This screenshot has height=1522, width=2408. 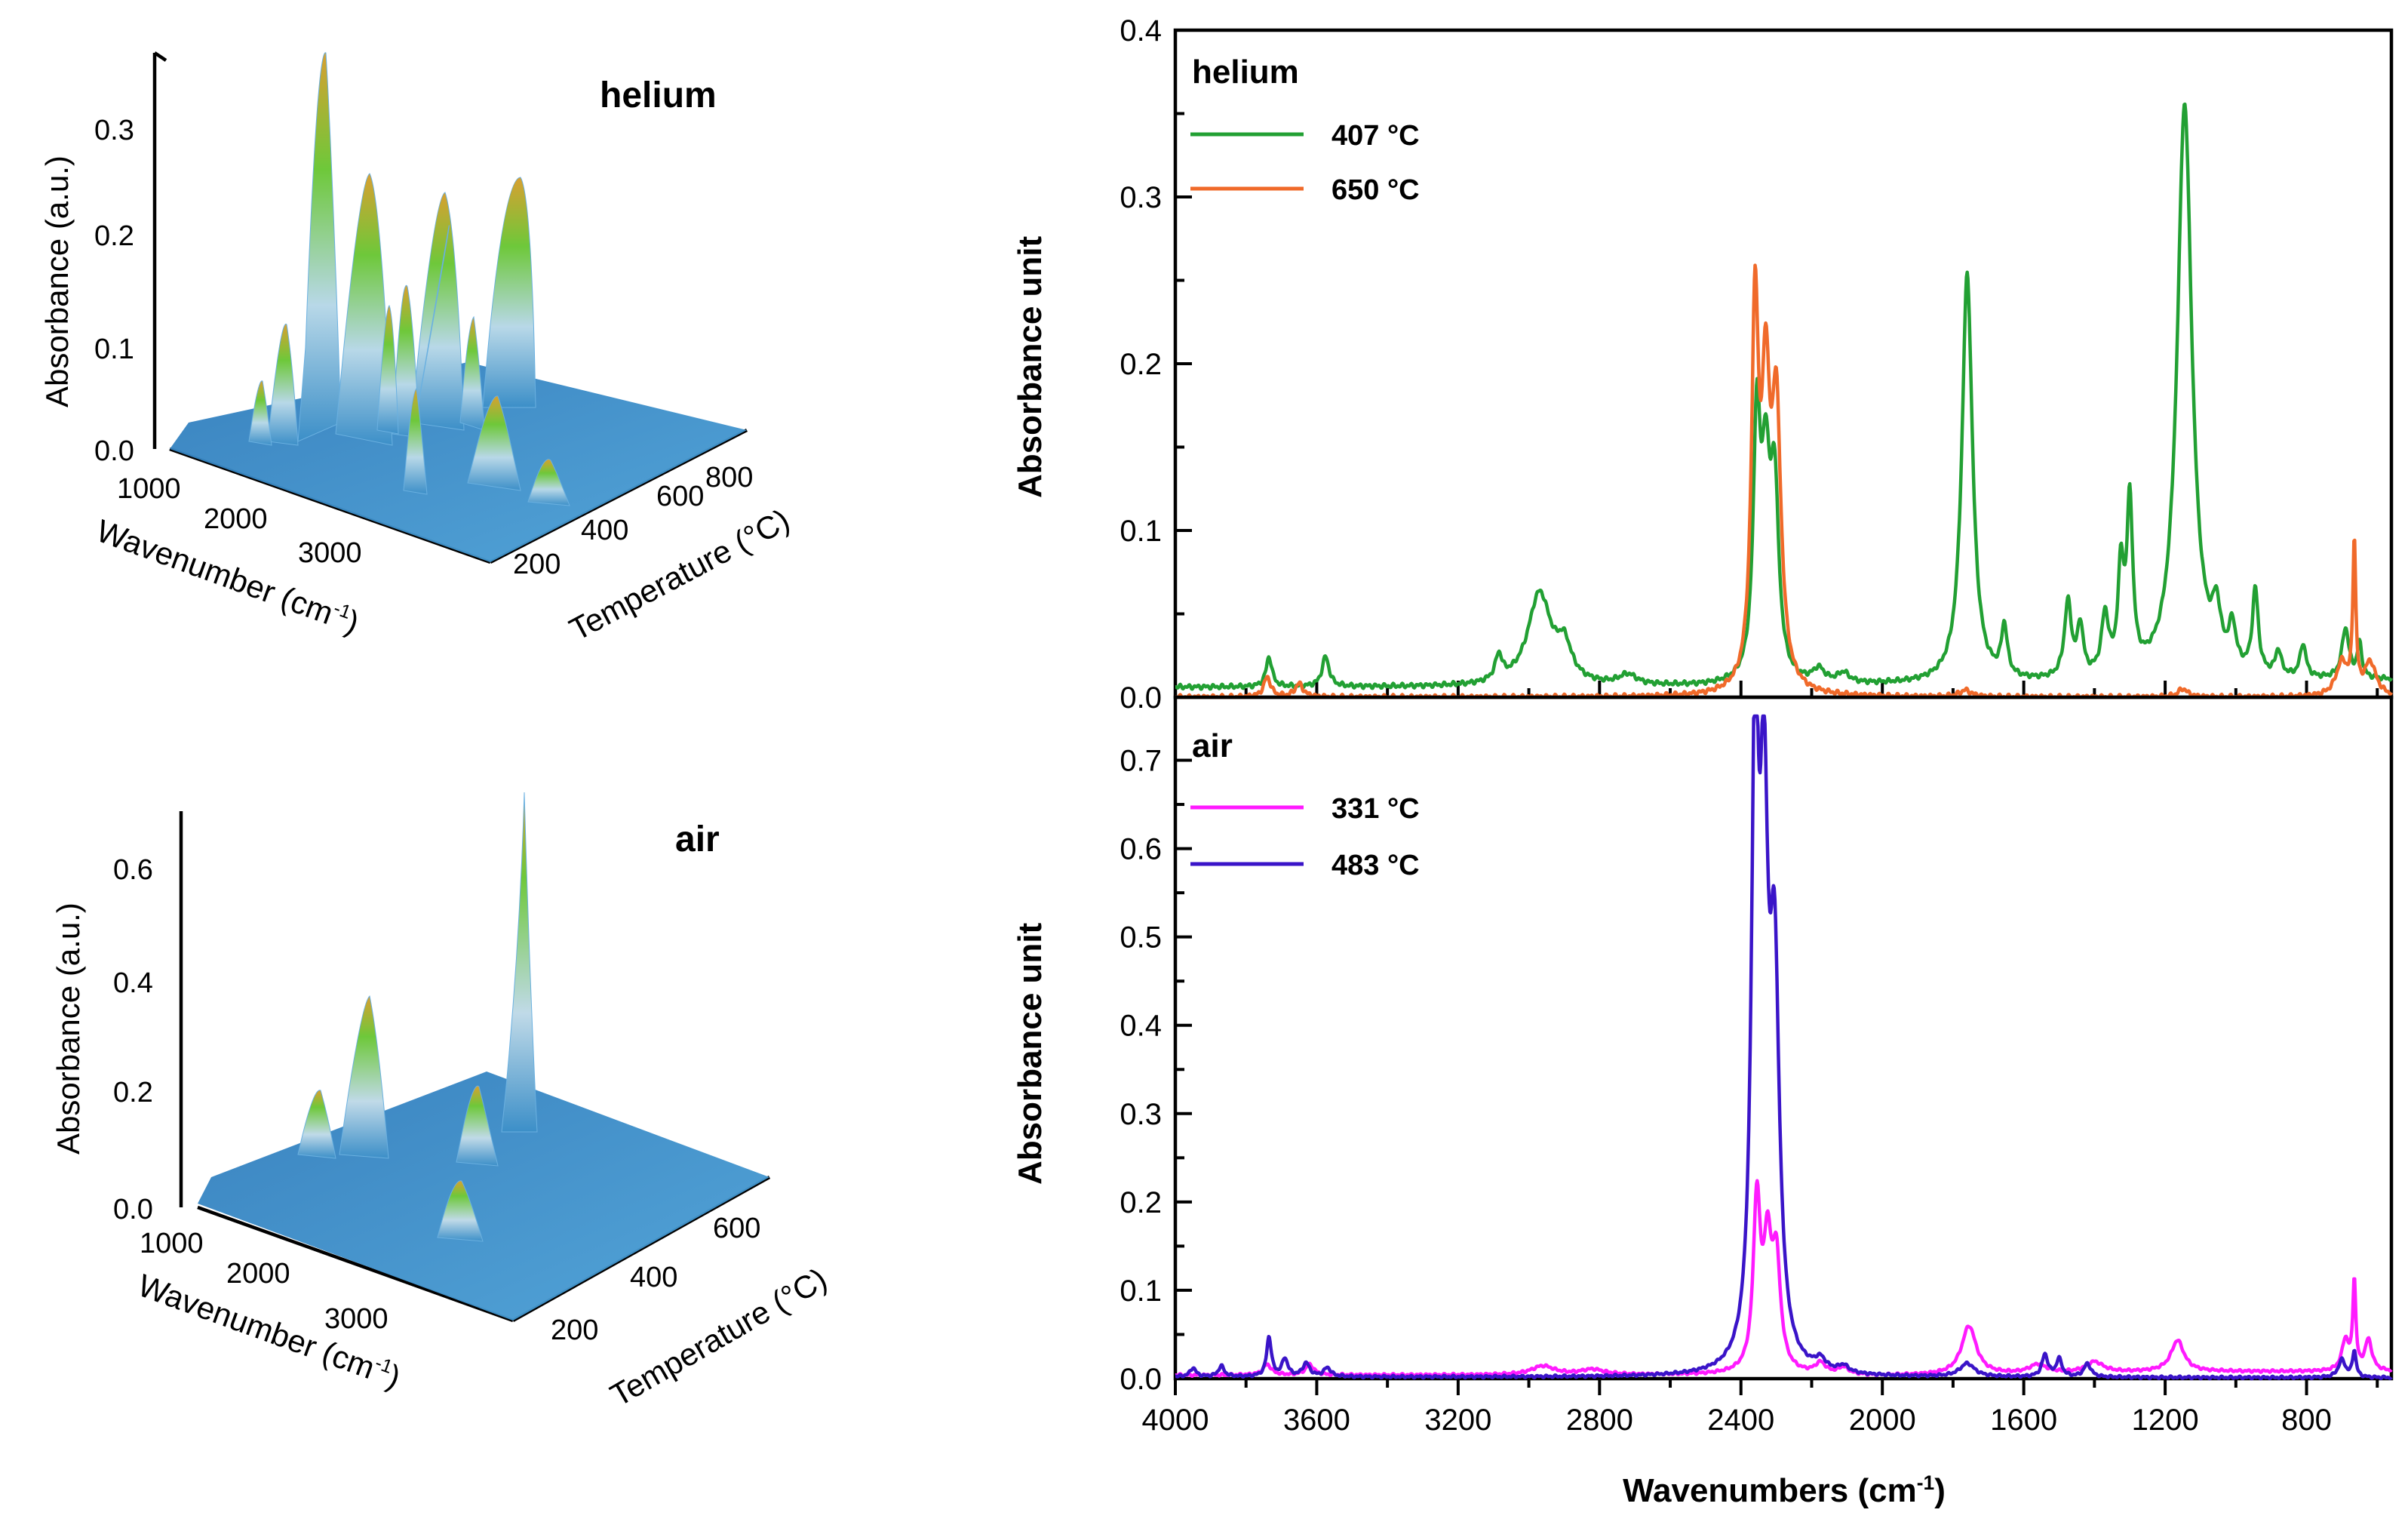 What do you see at coordinates (1141, 938) in the screenshot?
I see `y-tick-label: 0.5` at bounding box center [1141, 938].